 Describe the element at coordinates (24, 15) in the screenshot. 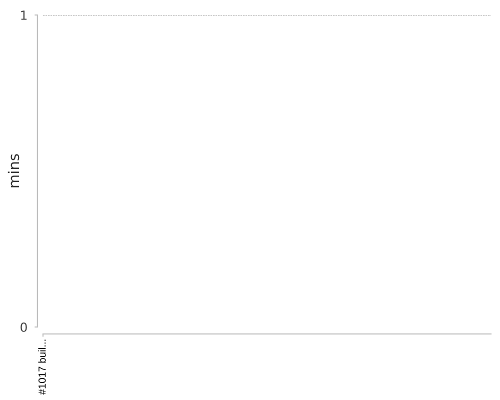

I see `y-tick-label: 1` at that location.